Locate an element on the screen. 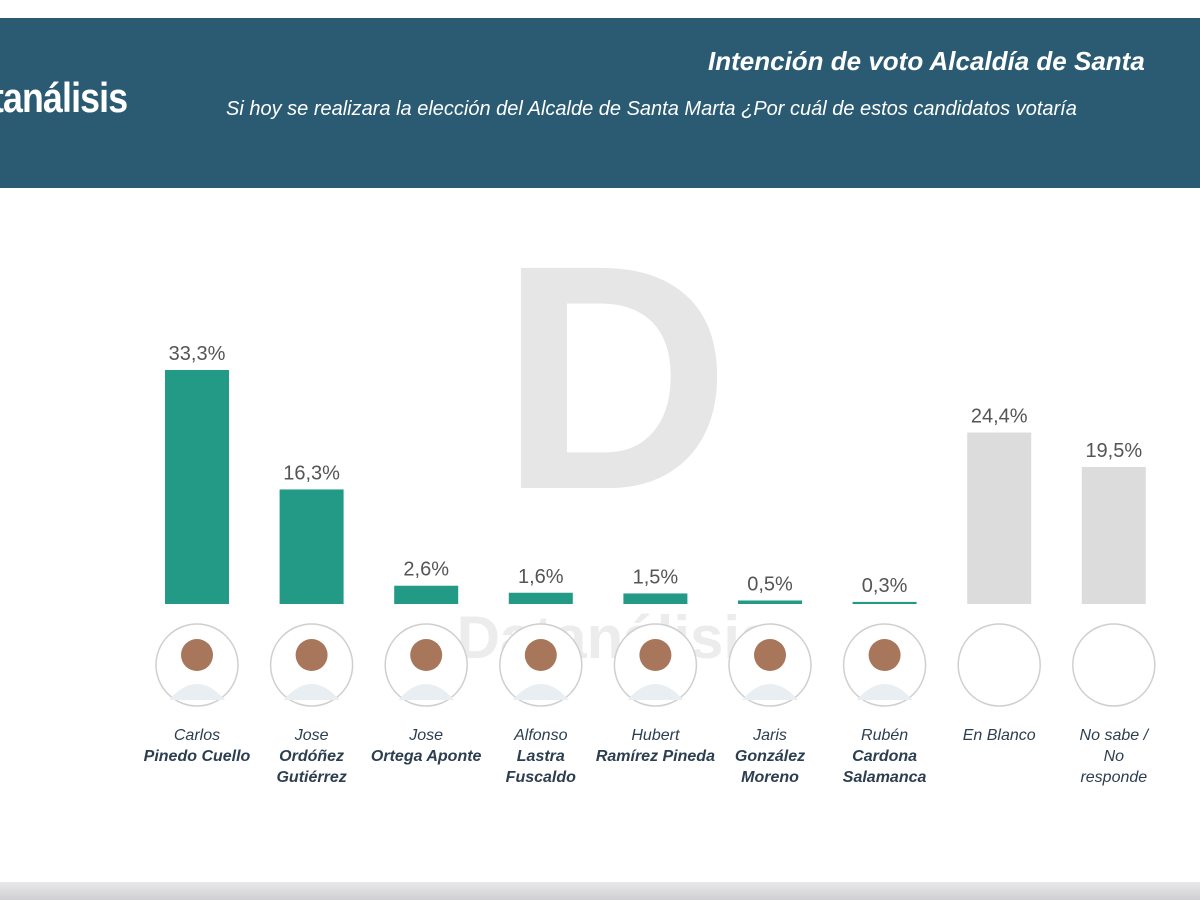 The width and height of the screenshot is (1200, 900). label-surname: Cardona Salamanca is located at coordinates (884, 767).